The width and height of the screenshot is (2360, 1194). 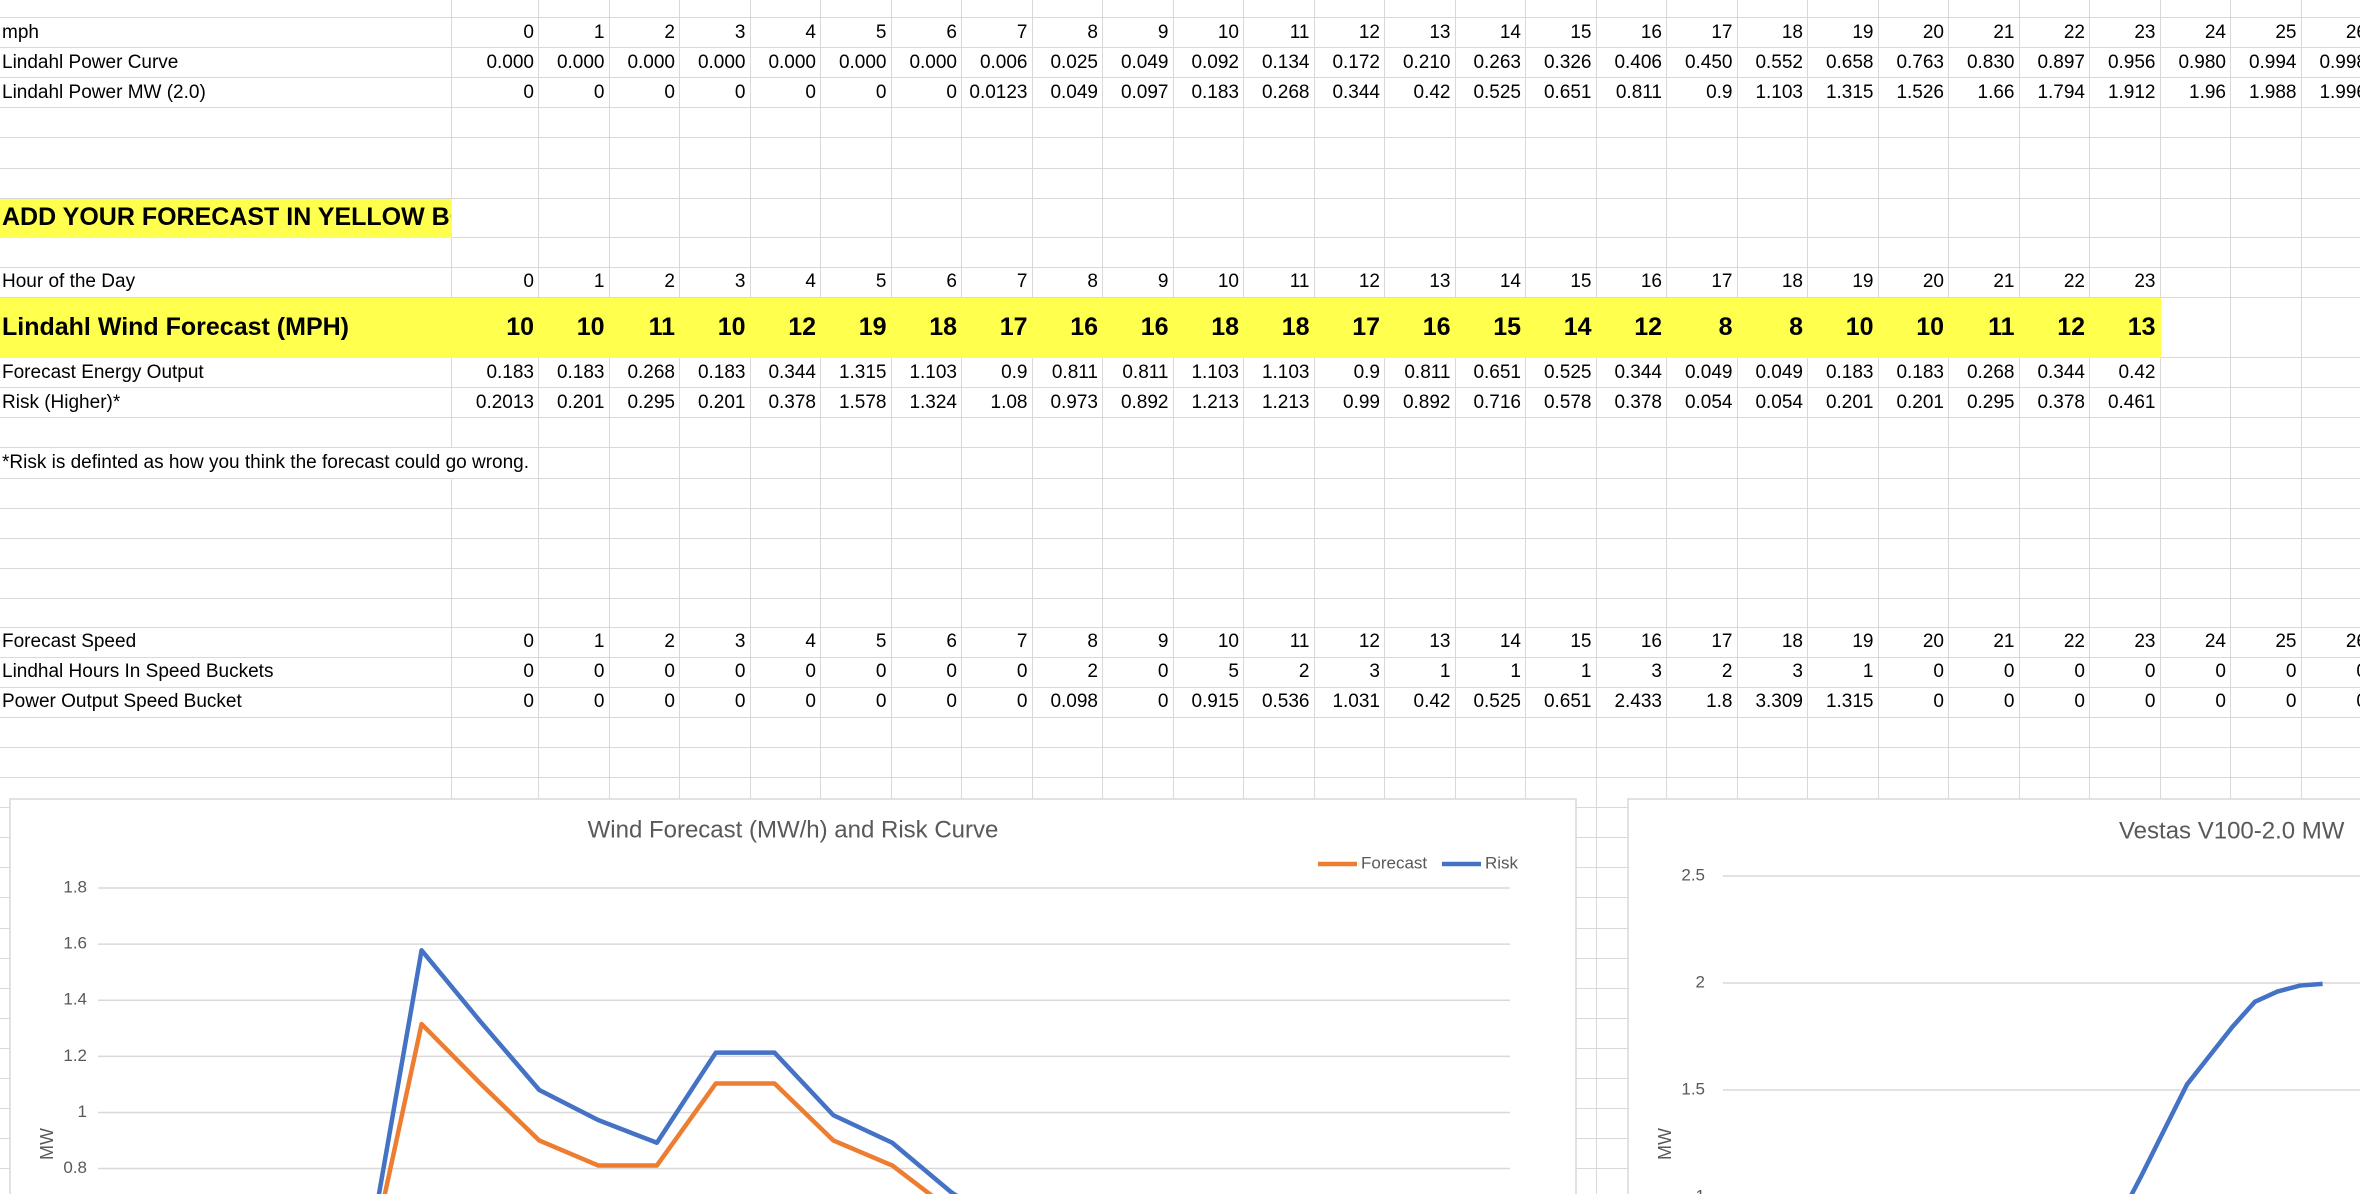 I want to click on row-label: ADD YOUR FORECAST IN YELLOW BOX, so click(x=226, y=218).